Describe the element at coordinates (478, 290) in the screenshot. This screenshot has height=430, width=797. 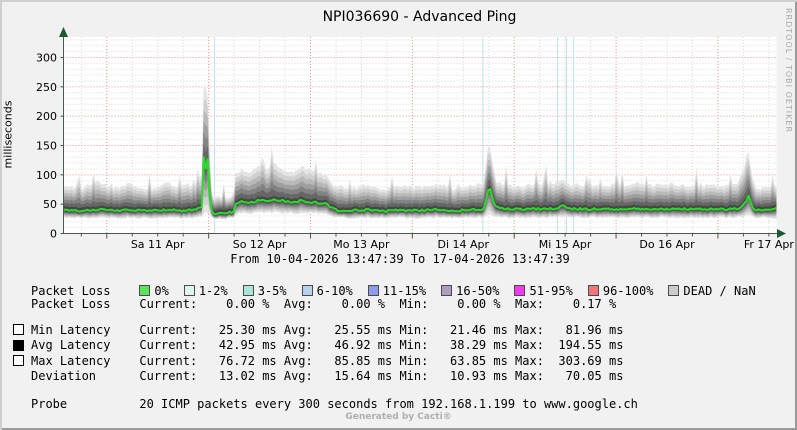
I see `legend-item-label: 16-50%` at that location.